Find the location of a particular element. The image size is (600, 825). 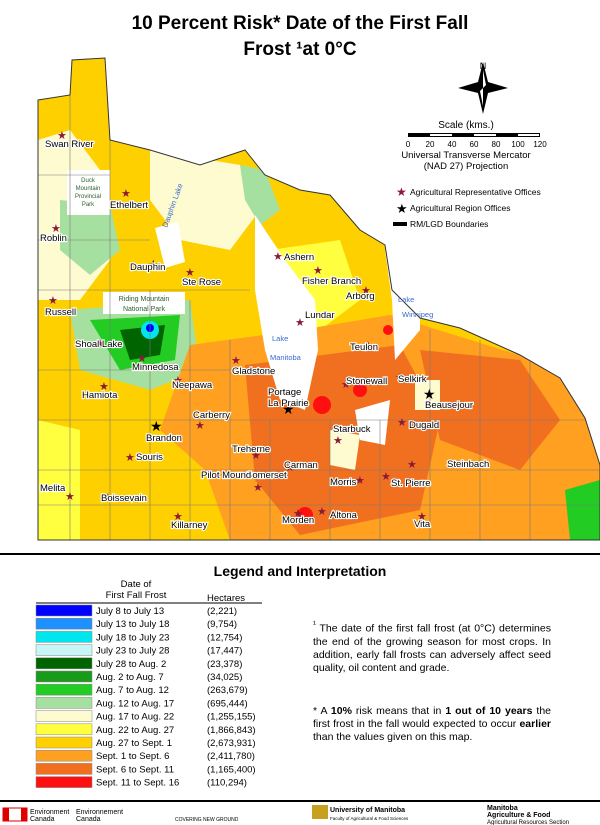

legend-hectares: (1,866,843) is located at coordinates (231, 730).